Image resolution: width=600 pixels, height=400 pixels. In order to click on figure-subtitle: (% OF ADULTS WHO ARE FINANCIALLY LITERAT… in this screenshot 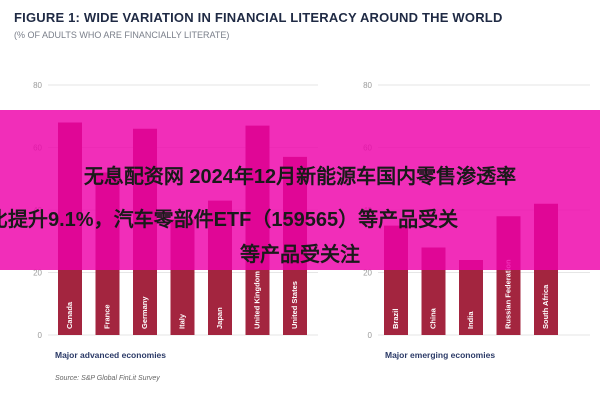, I will do `click(122, 35)`.